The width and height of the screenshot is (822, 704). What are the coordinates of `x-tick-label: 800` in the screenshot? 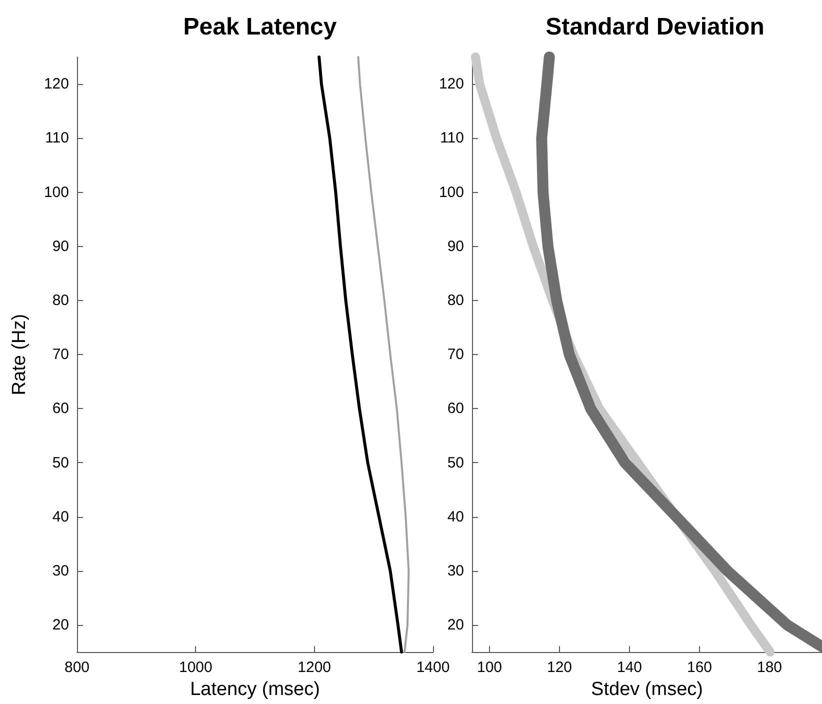 It's located at (77, 667).